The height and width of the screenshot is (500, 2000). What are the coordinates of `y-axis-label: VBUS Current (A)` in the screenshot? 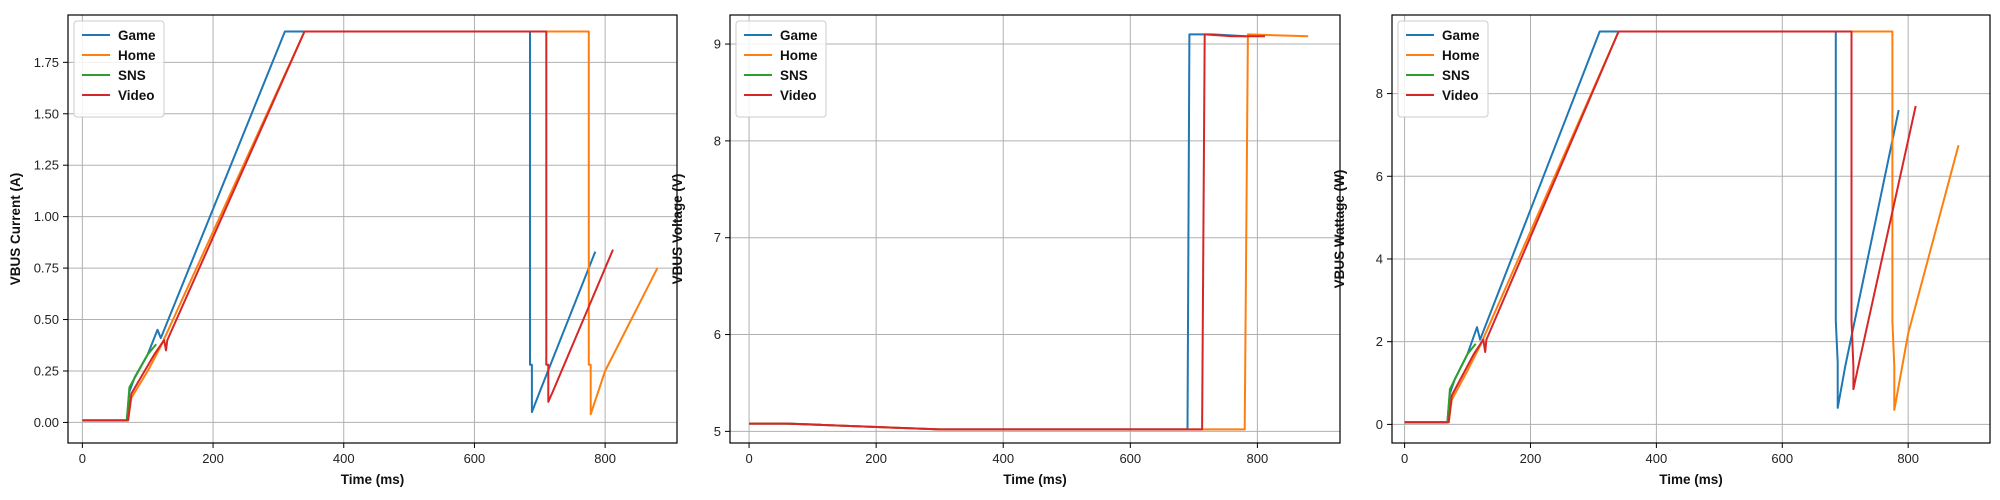 It's located at (15, 229).